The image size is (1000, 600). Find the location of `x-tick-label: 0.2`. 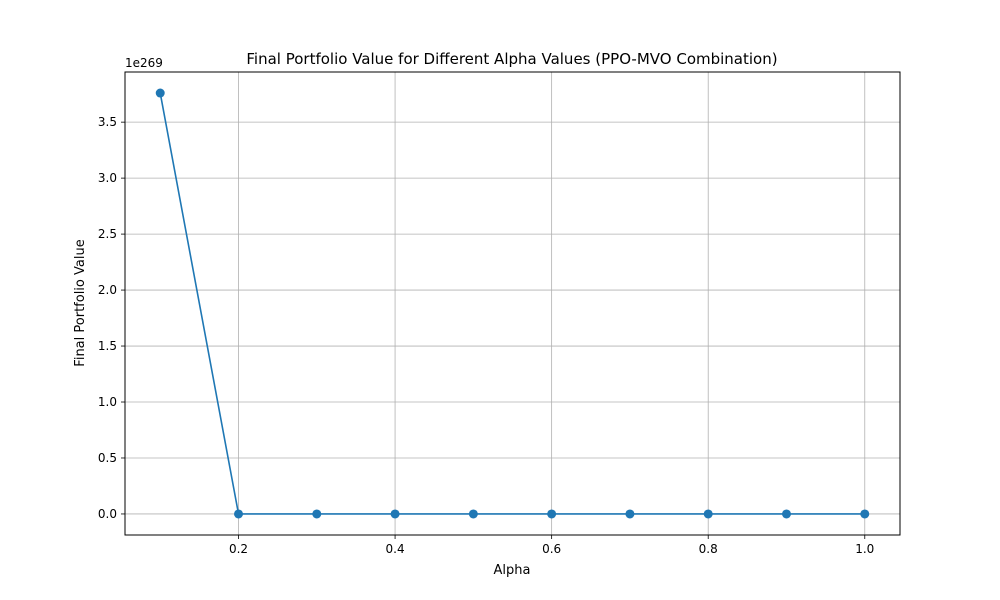

x-tick-label: 0.2 is located at coordinates (238, 549).